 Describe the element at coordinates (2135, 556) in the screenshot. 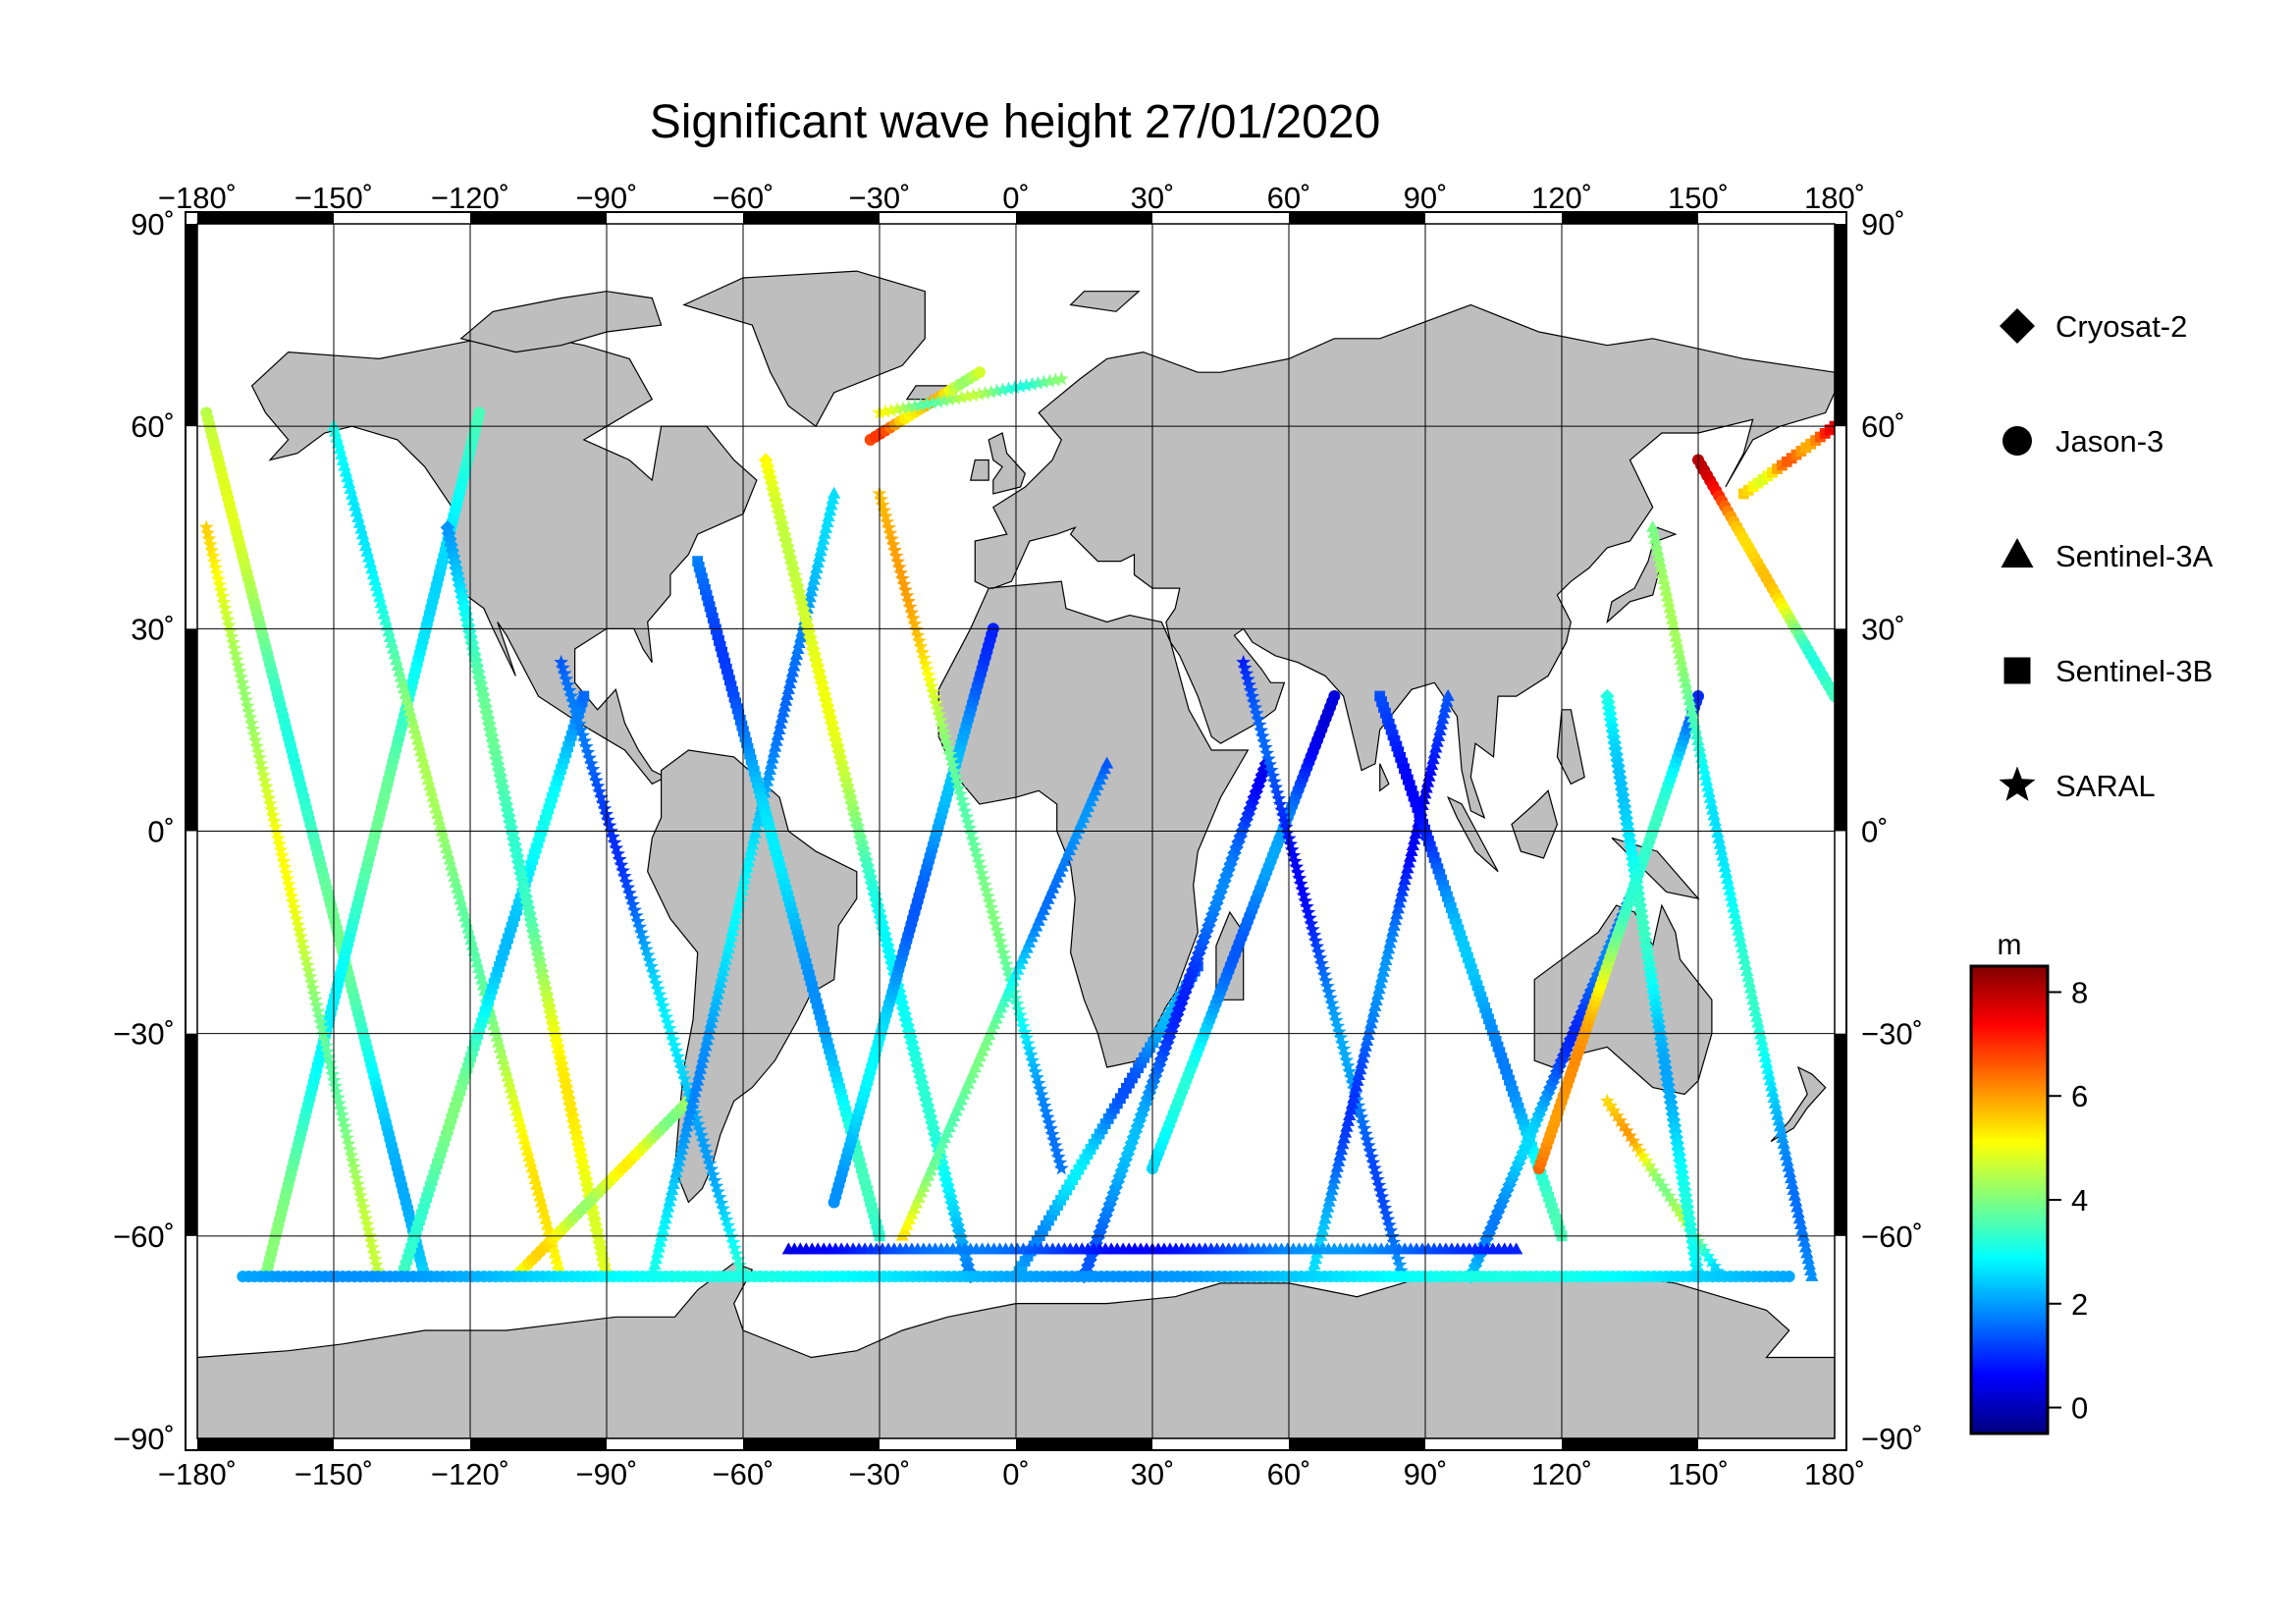

I see `legend-label: Sentinel-3A` at that location.